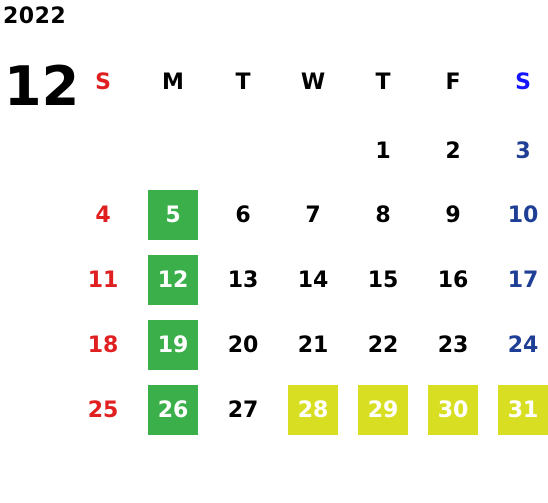  Describe the element at coordinates (103, 345) in the screenshot. I see `day-cell: 18` at that location.